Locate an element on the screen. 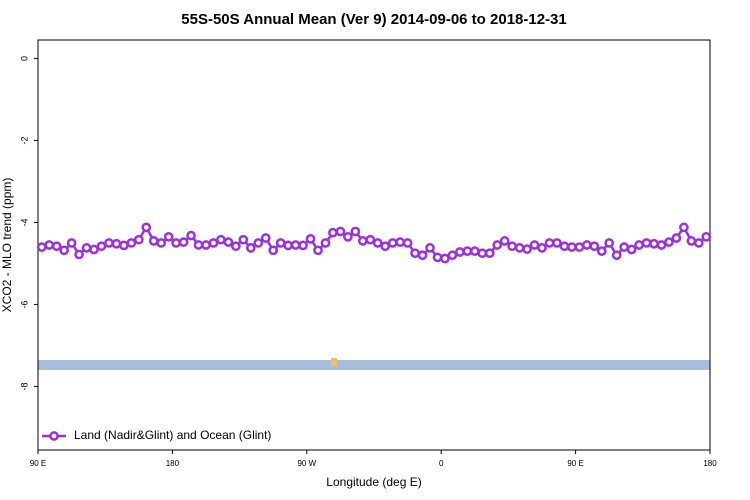 The image size is (750, 500). y-tick-label: -4 is located at coordinates (24, 222).